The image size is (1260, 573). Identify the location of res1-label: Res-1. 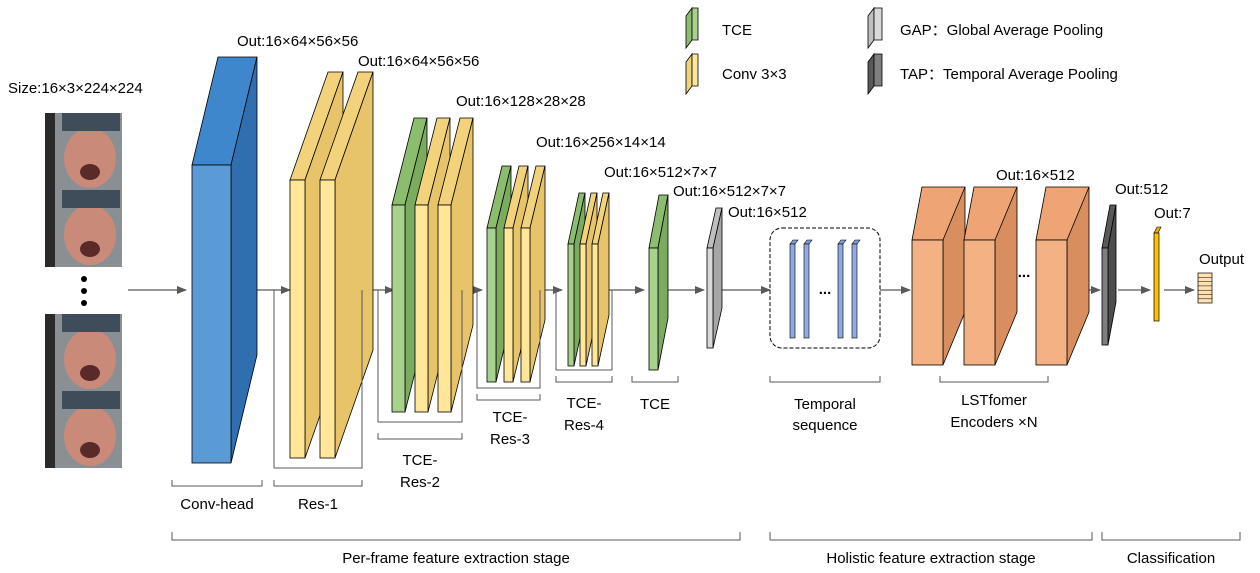
(318, 504).